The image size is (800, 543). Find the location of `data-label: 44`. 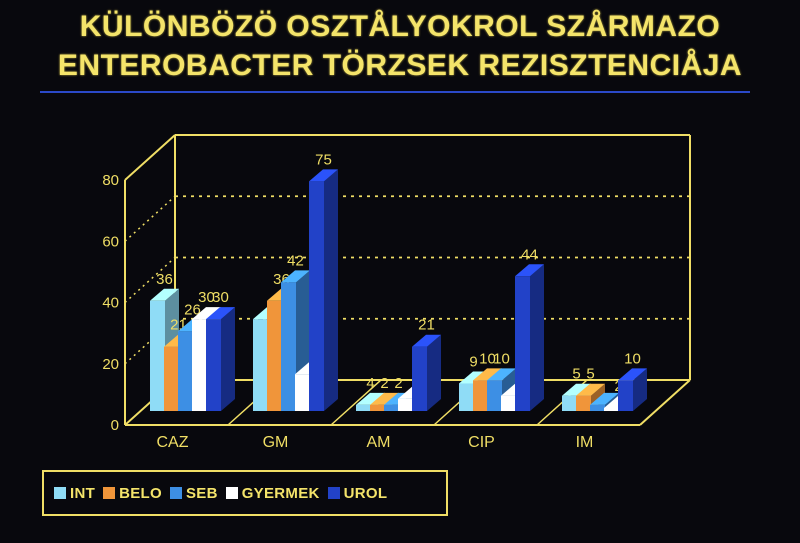

data-label: 44 is located at coordinates (529, 254).